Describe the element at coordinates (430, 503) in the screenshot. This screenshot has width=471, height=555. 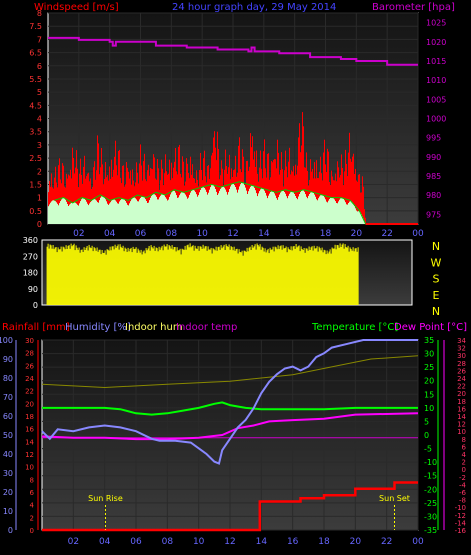
I see `temperature-tick-label: -25` at that location.